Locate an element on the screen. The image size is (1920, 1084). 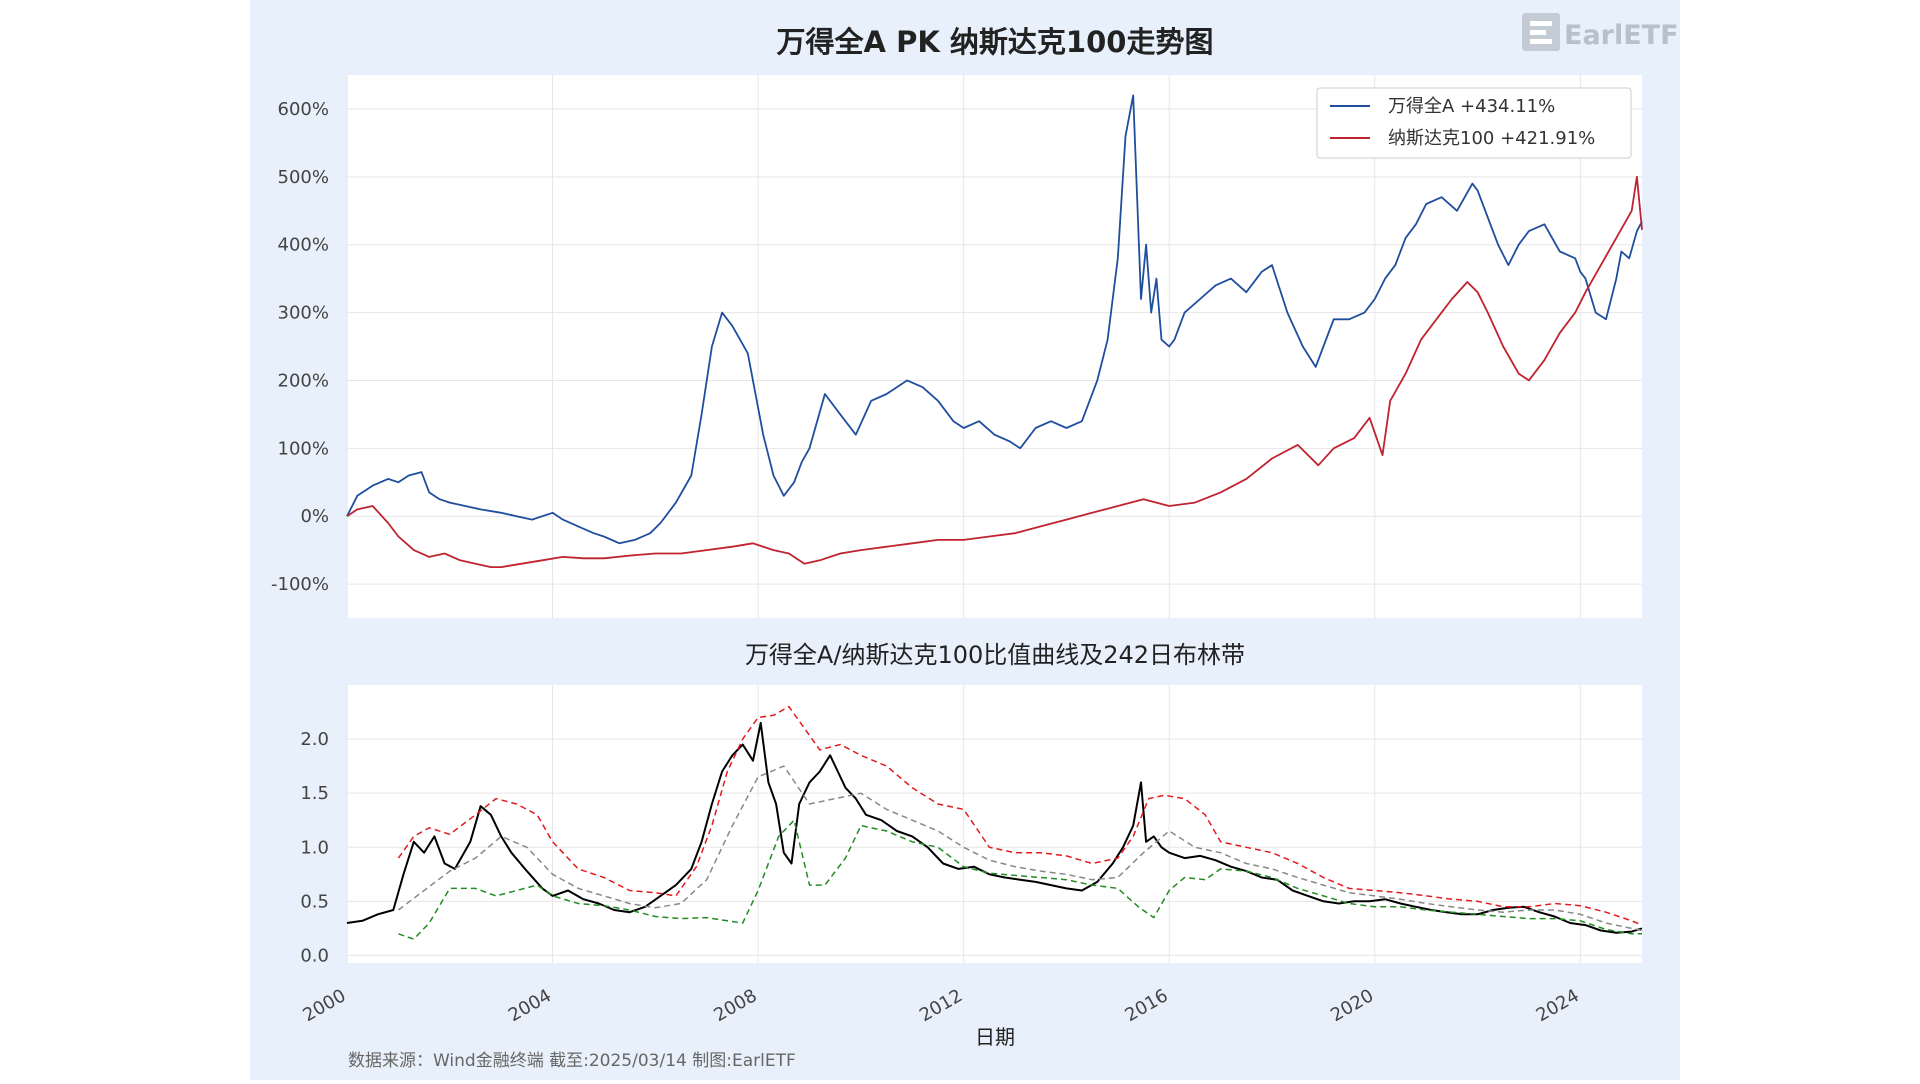
x-axis-label: 日期 is located at coordinates (995, 1037).